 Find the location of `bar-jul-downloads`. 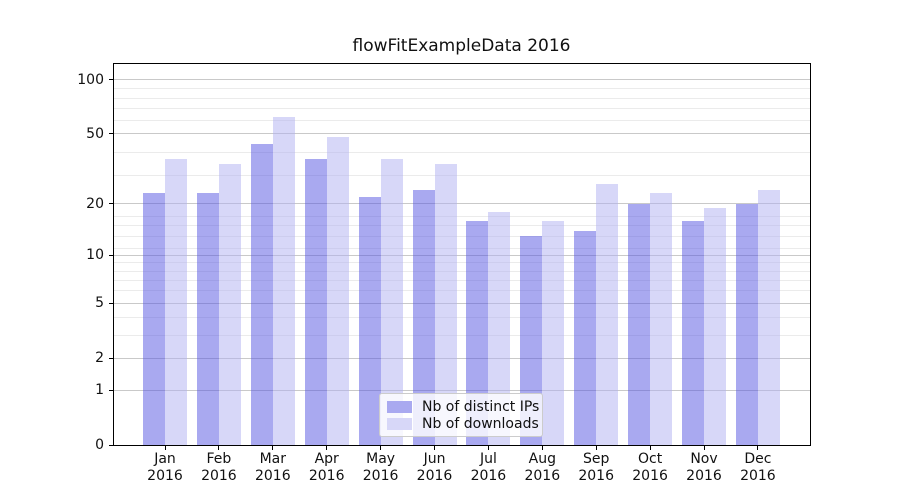

bar-jul-downloads is located at coordinates (499, 328).